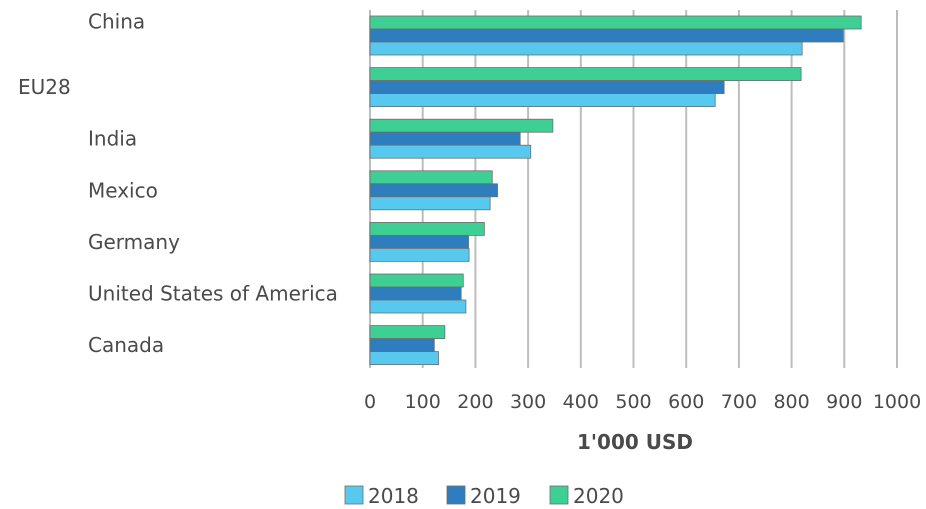  What do you see at coordinates (547, 87) in the screenshot?
I see `bar-eu28-2019` at bounding box center [547, 87].